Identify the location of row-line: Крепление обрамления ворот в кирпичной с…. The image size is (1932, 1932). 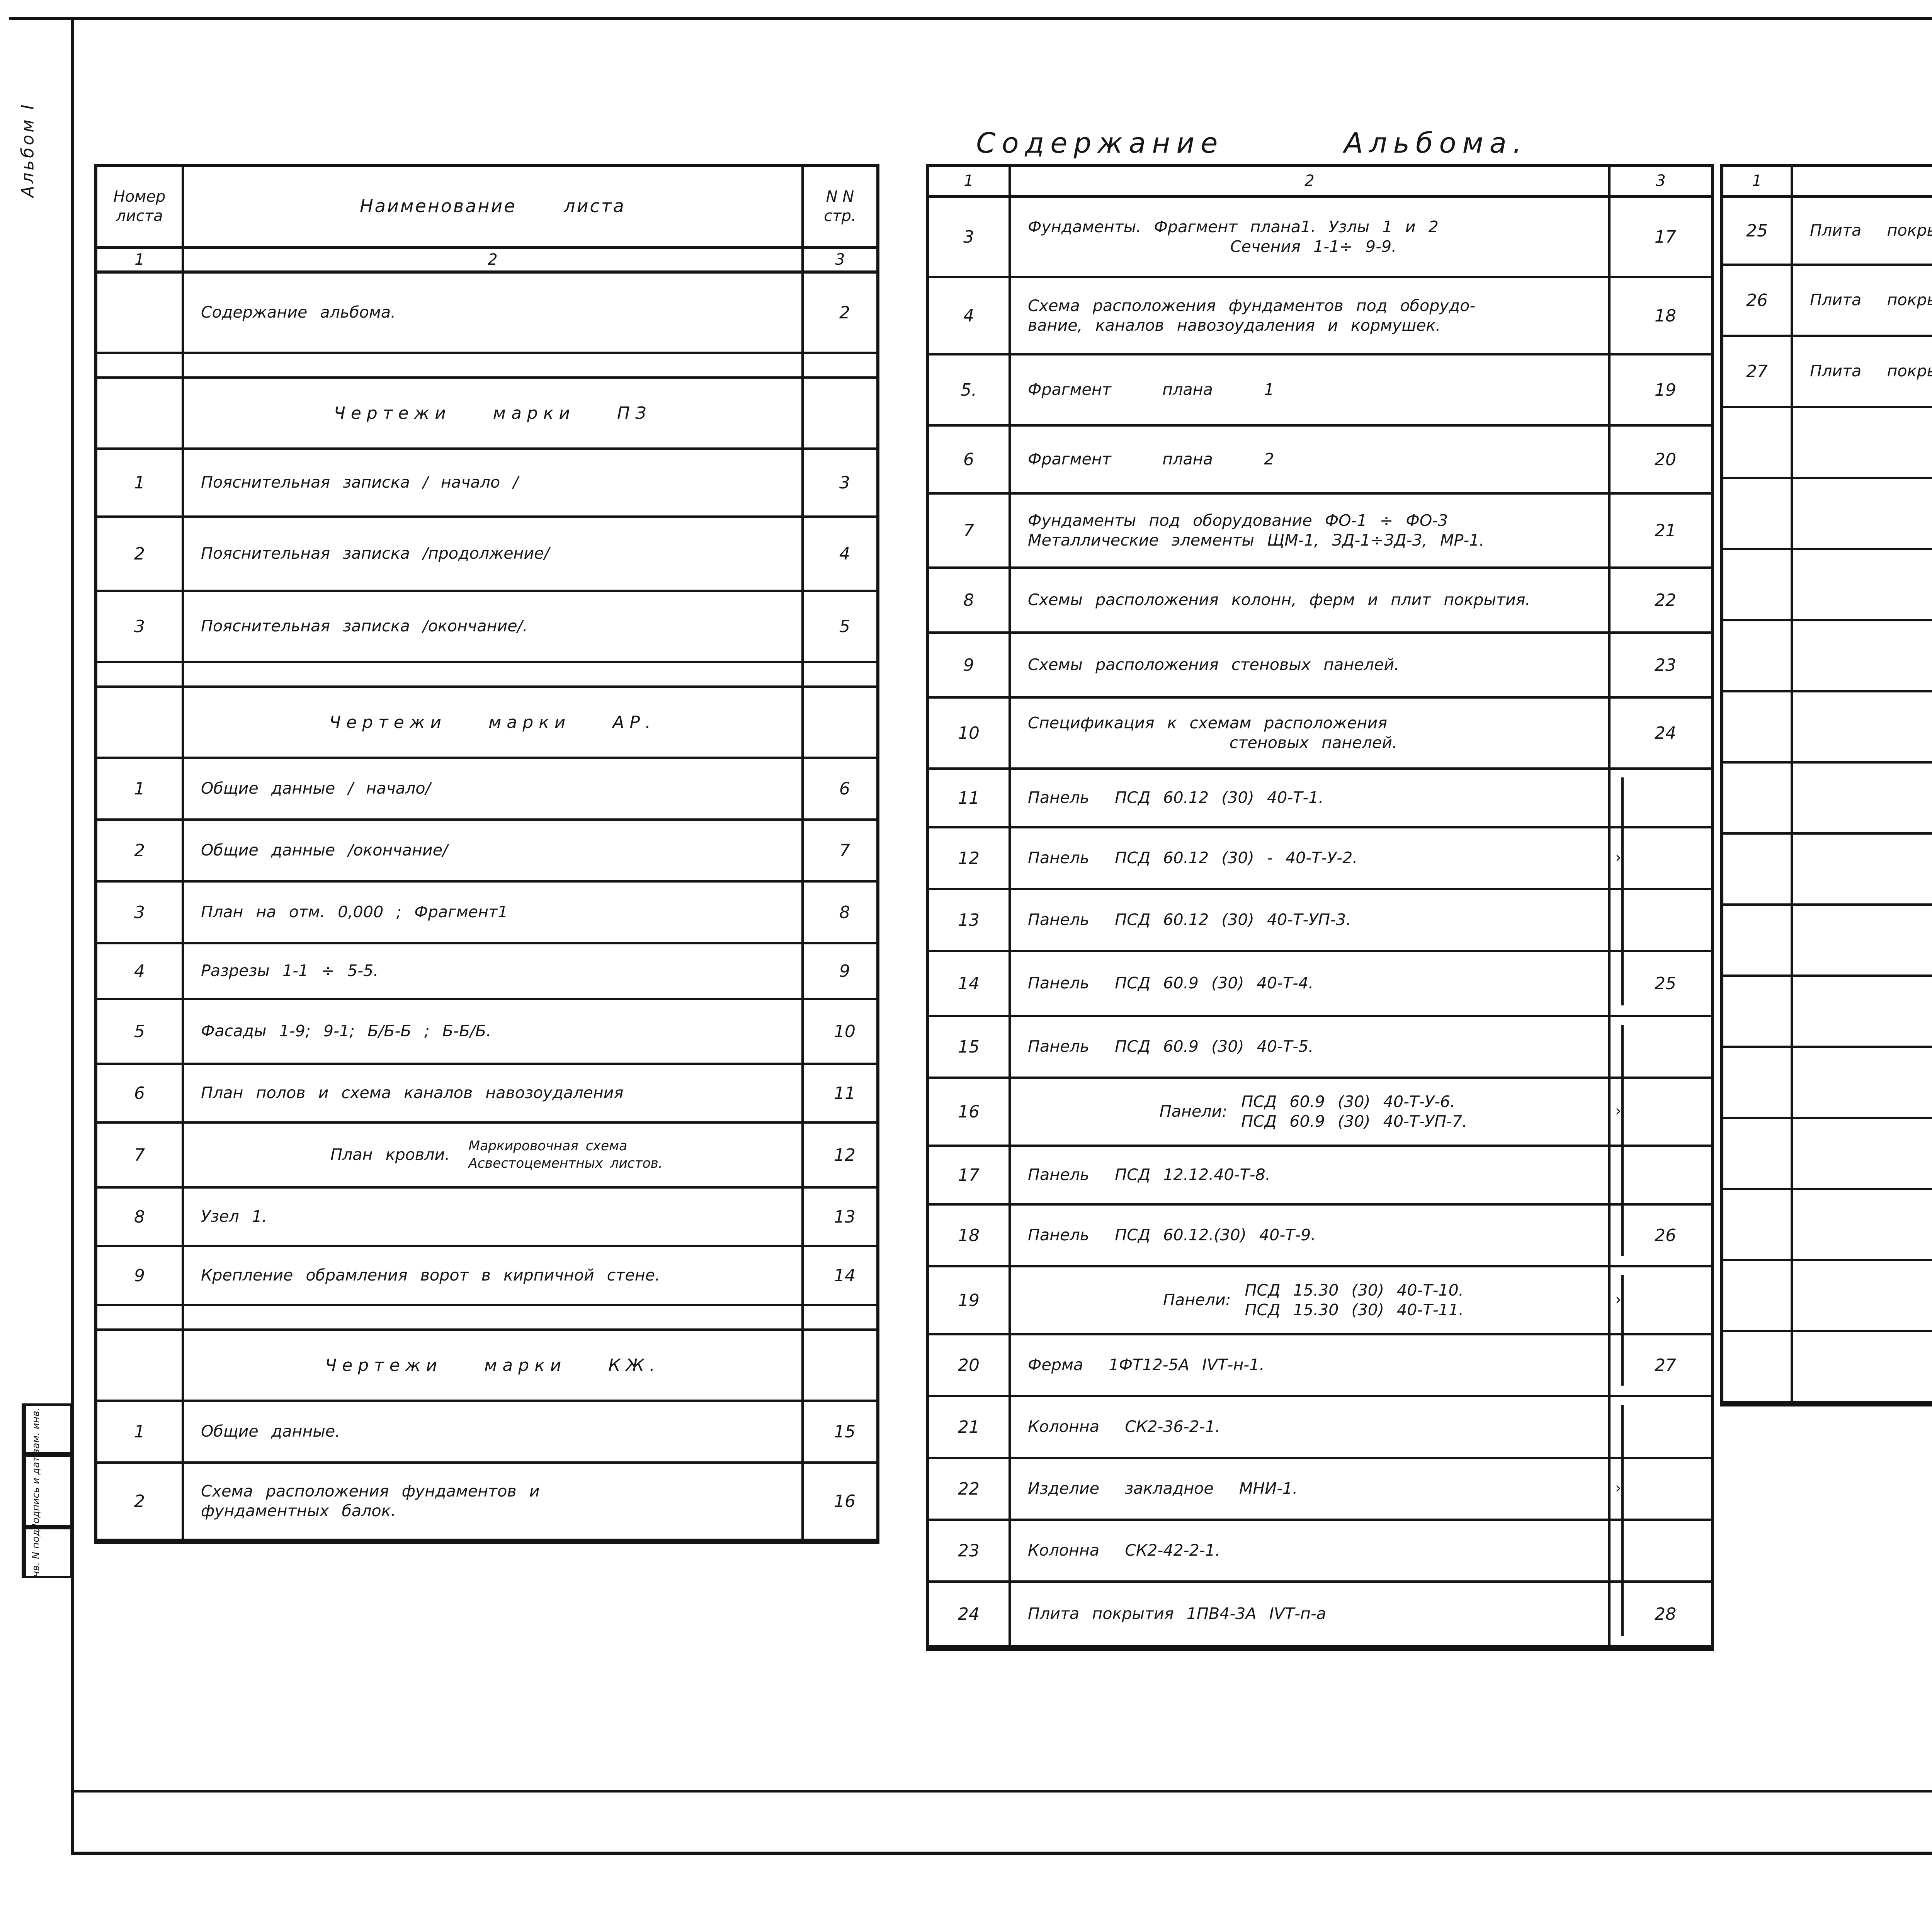
(431, 1276).